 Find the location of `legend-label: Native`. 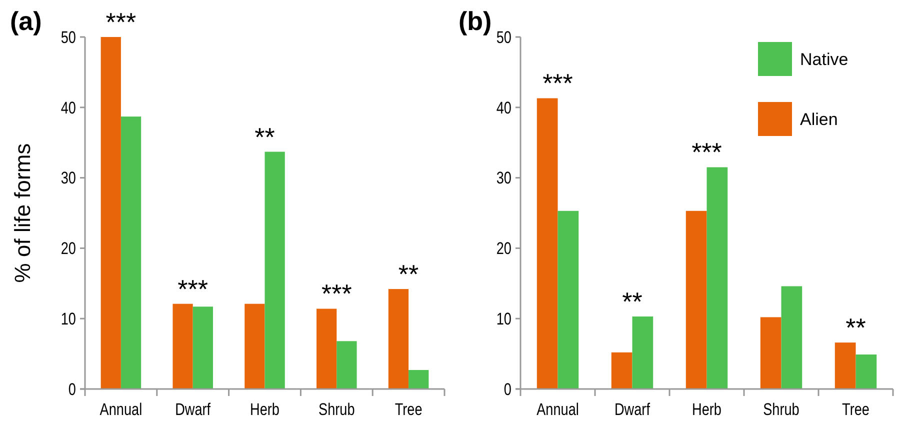

legend-label: Native is located at coordinates (824, 59).